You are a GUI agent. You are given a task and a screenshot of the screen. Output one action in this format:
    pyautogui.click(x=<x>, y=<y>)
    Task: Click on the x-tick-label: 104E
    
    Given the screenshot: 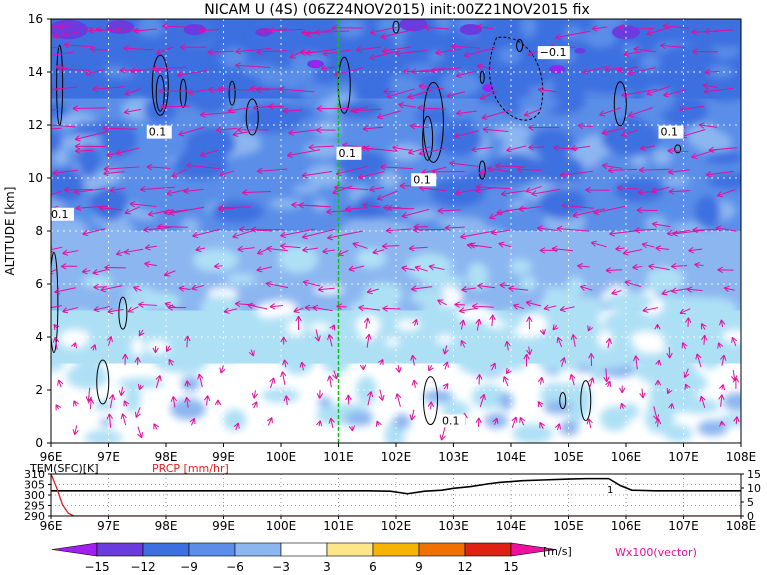 What is the action you would take?
    pyautogui.click(x=511, y=526)
    